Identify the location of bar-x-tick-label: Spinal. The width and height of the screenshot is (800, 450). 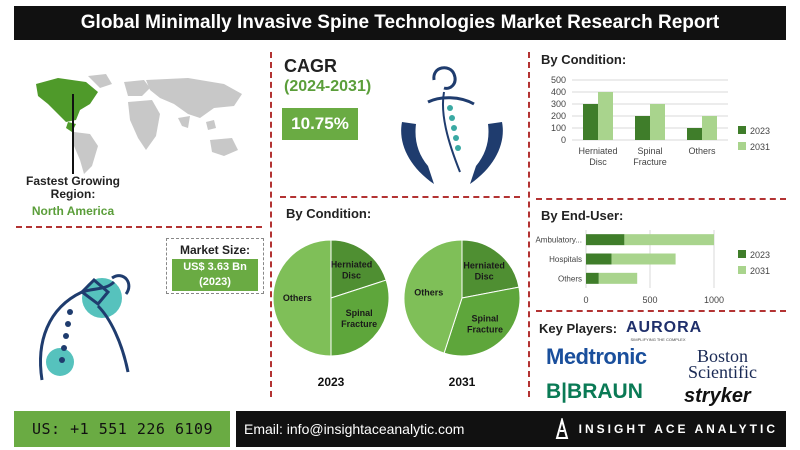
(649, 151).